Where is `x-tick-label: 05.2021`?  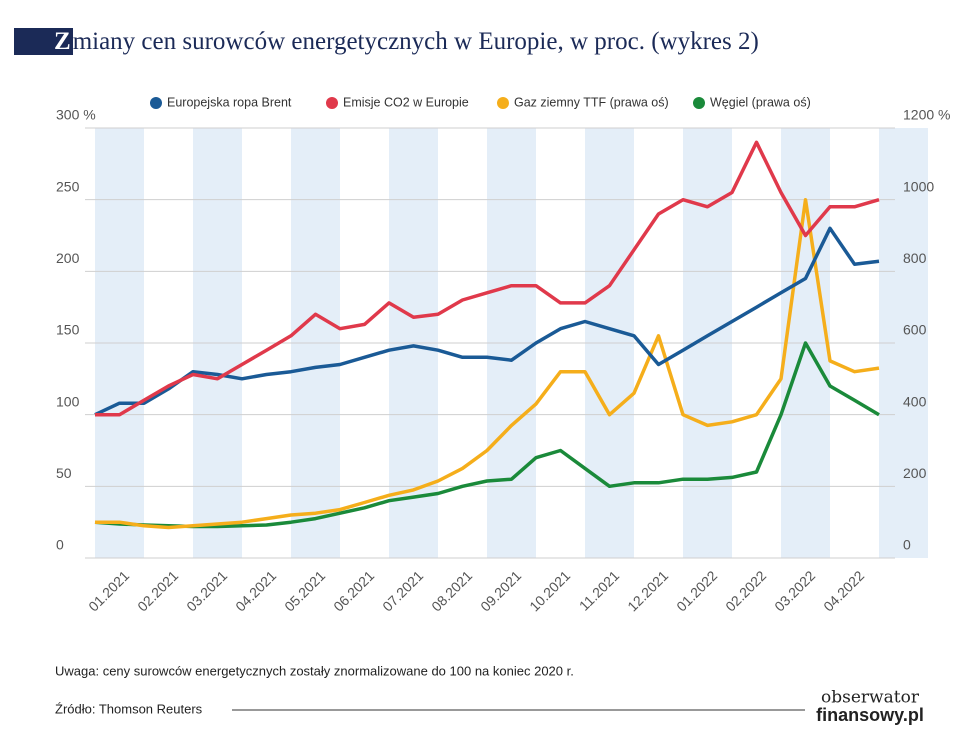 x-tick-label: 05.2021 is located at coordinates (304, 590).